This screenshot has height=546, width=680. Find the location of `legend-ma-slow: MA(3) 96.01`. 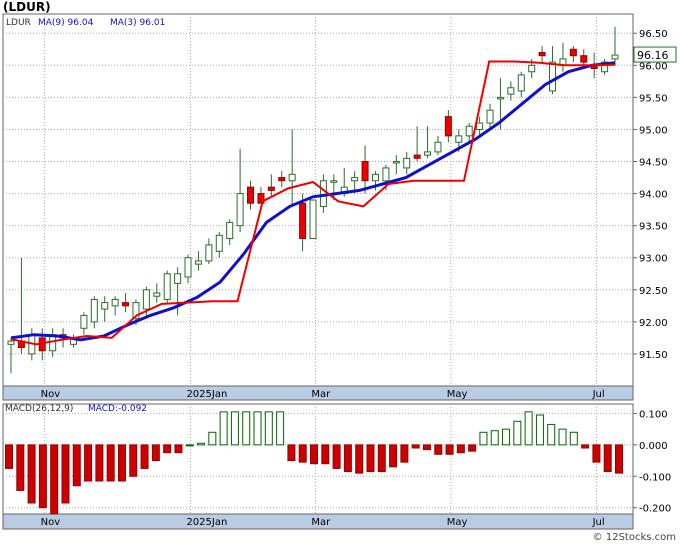

legend-ma-slow: MA(3) 96.01 is located at coordinates (137, 23).